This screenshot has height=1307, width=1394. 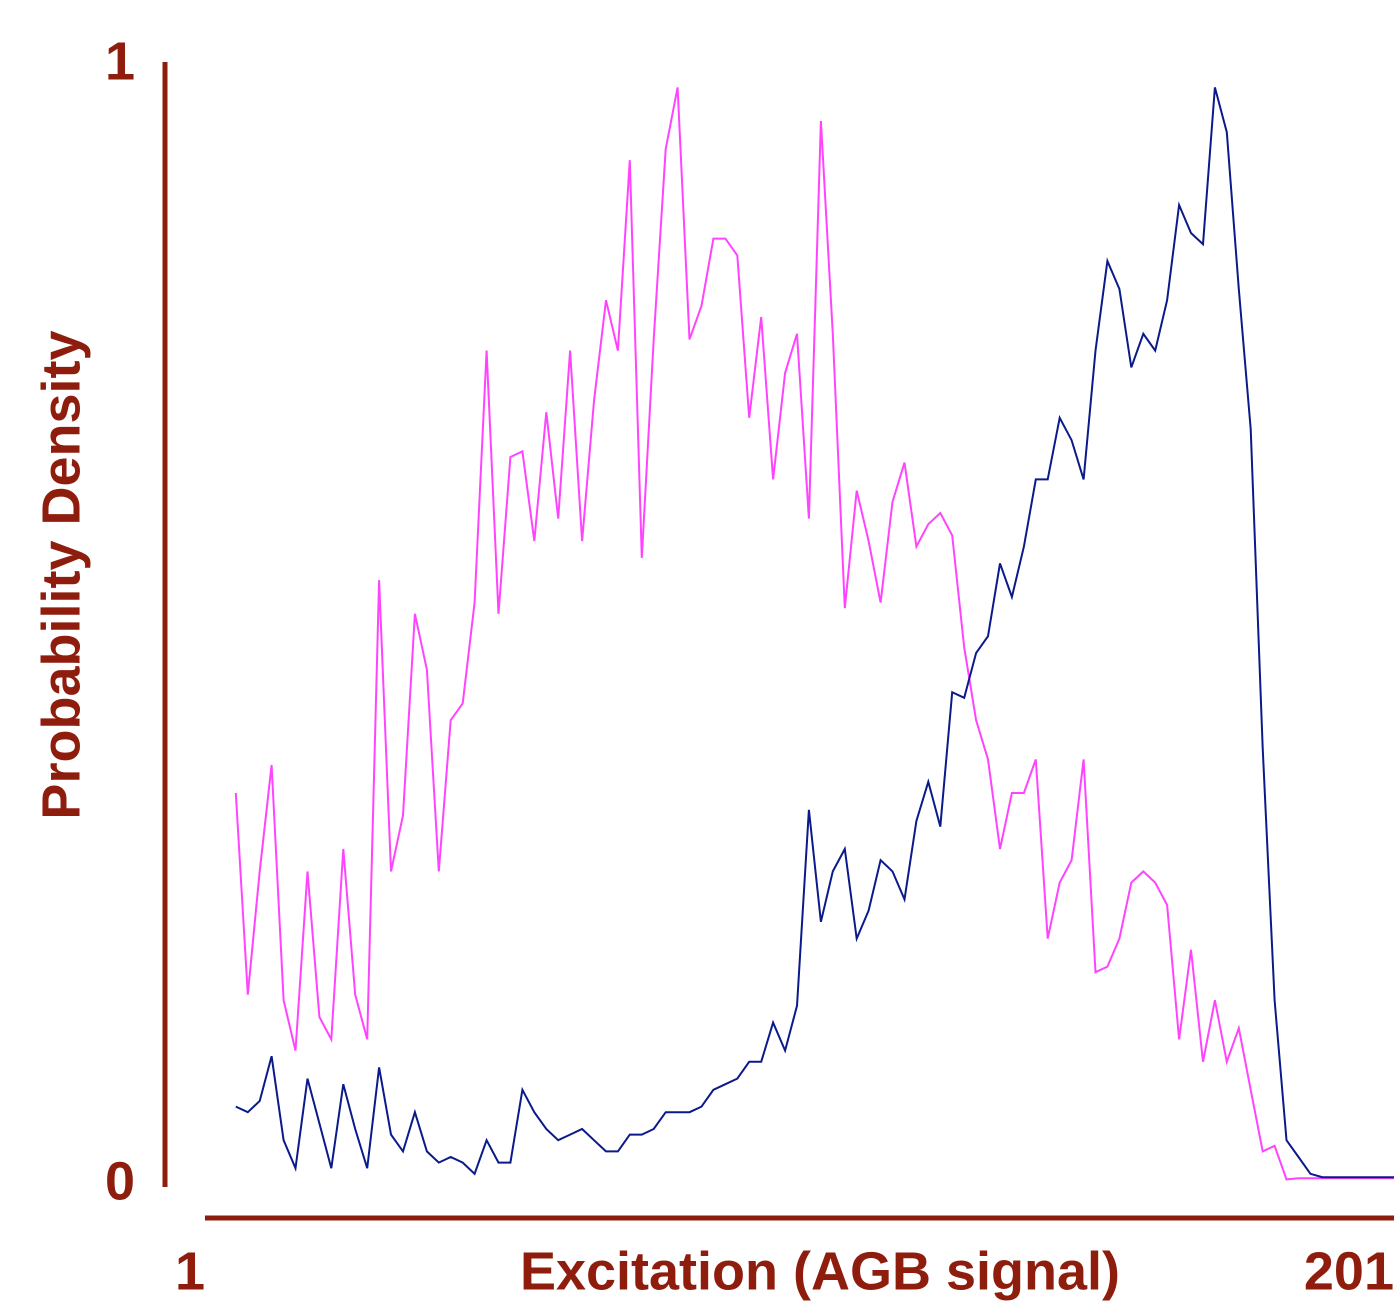 What do you see at coordinates (120, 1181) in the screenshot?
I see `y-tick-label: 0` at bounding box center [120, 1181].